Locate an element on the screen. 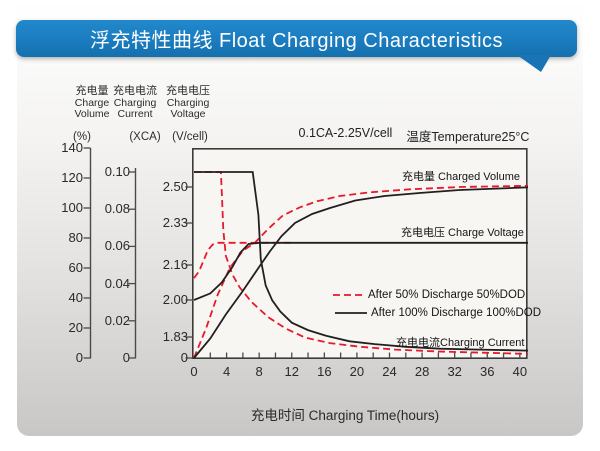 Image resolution: width=600 pixels, height=451 pixels. percent-tick-label: 20 is located at coordinates (75, 327).